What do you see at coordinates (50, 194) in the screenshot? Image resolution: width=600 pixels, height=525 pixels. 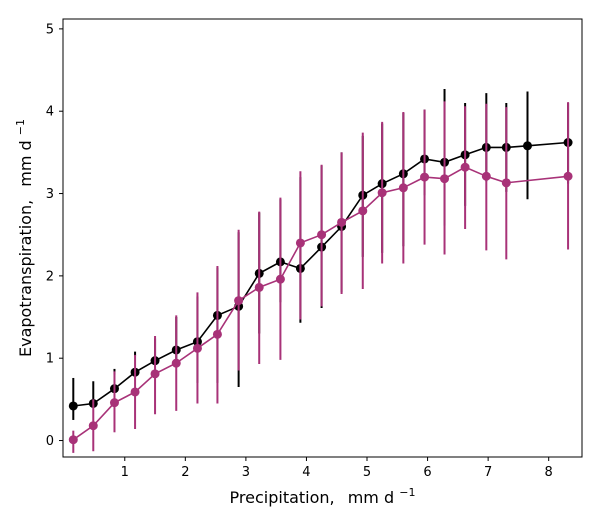 I see `y-tick-label: 3` at bounding box center [50, 194].